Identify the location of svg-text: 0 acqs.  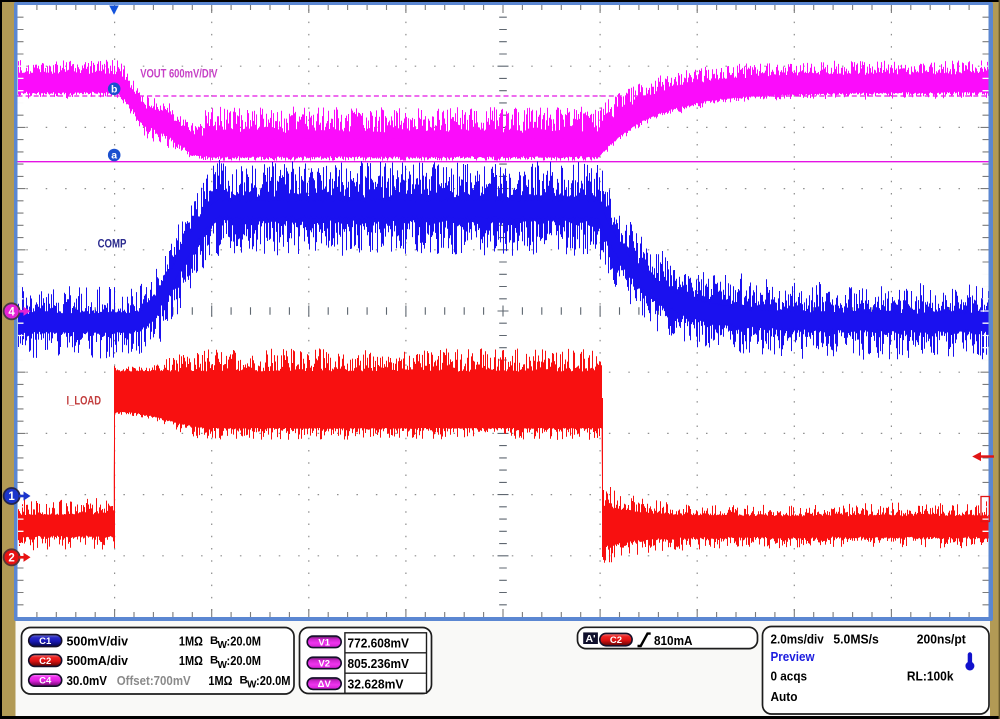
(789, 675).